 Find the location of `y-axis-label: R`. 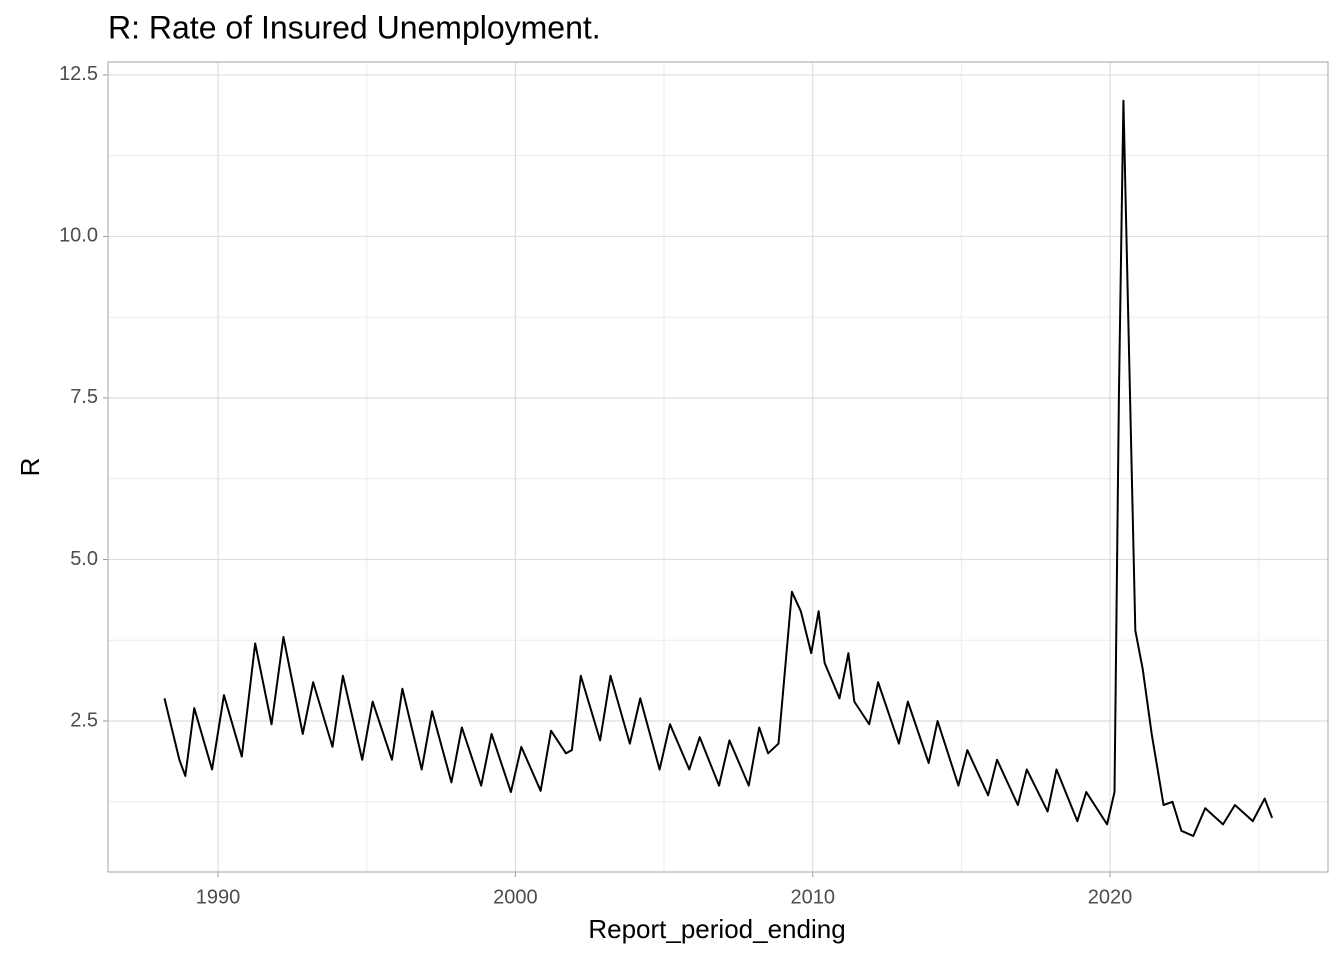

y-axis-label: R is located at coordinates (30, 467).